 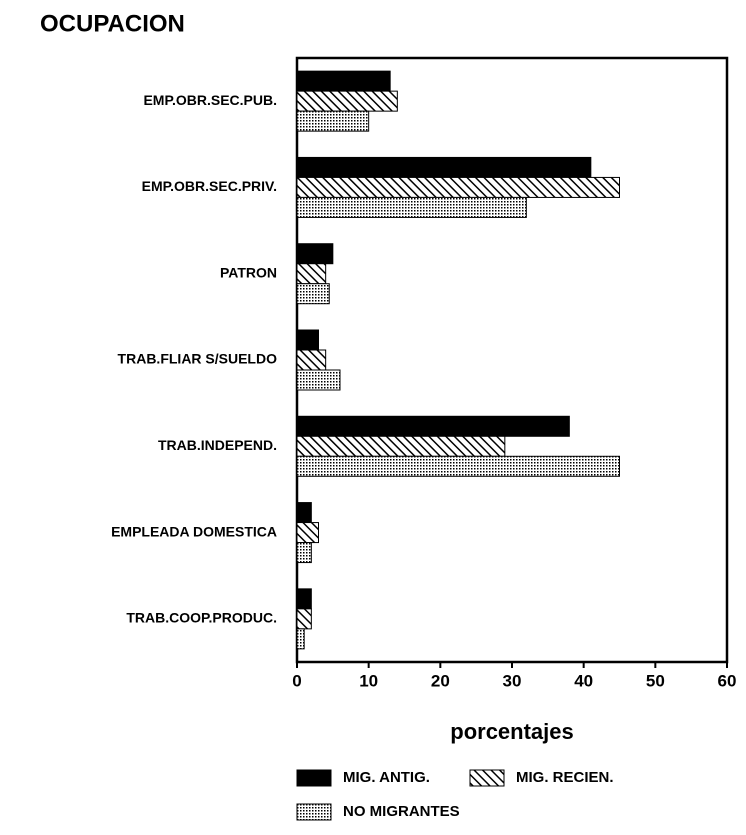 What do you see at coordinates (727, 680) in the screenshot?
I see `x-tick-label: 60` at bounding box center [727, 680].